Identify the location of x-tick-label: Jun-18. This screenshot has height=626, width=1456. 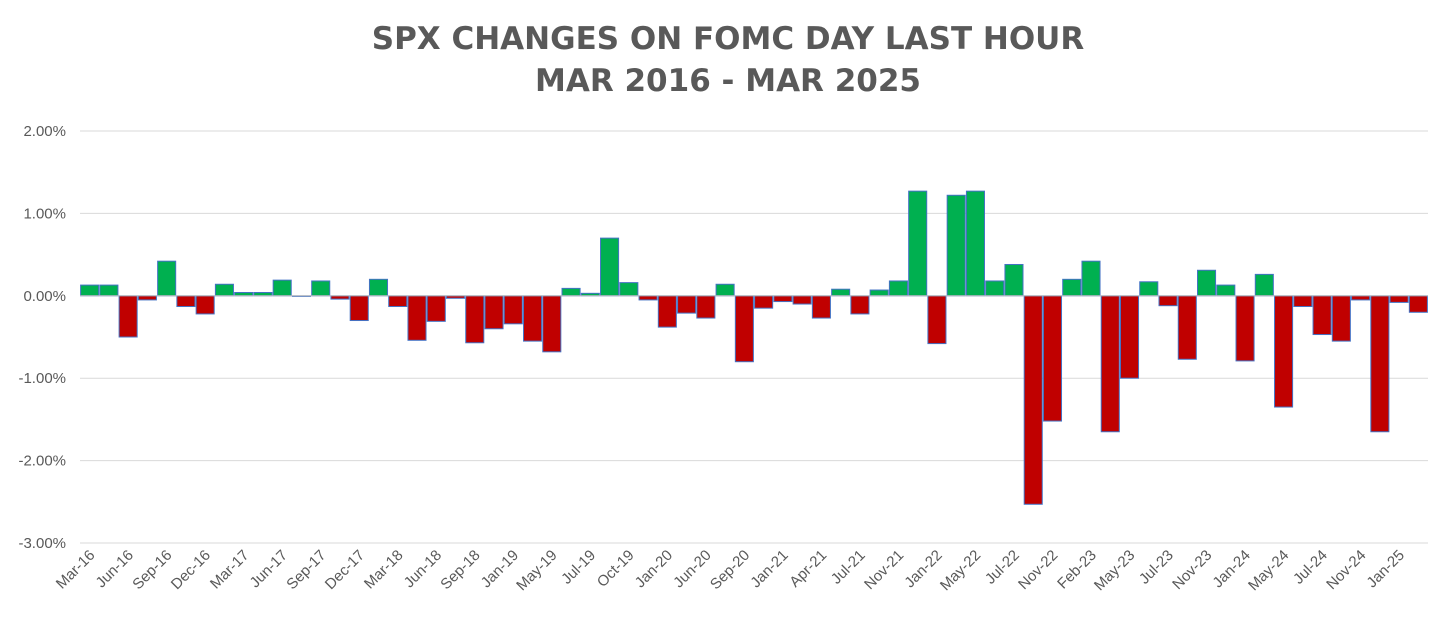
(423, 569).